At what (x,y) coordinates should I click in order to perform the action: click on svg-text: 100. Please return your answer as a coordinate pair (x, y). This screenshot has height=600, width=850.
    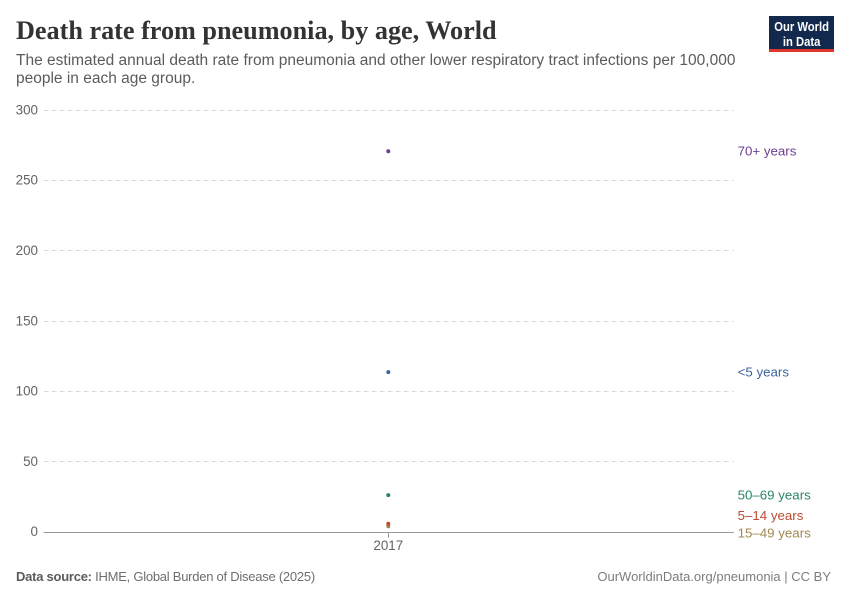
    Looking at the image, I should click on (27, 391).